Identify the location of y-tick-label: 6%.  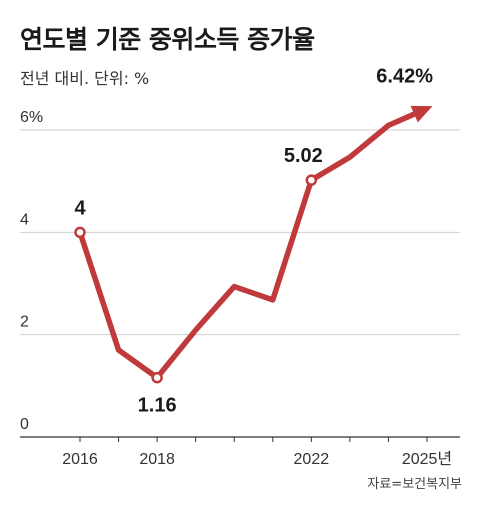
(31, 117).